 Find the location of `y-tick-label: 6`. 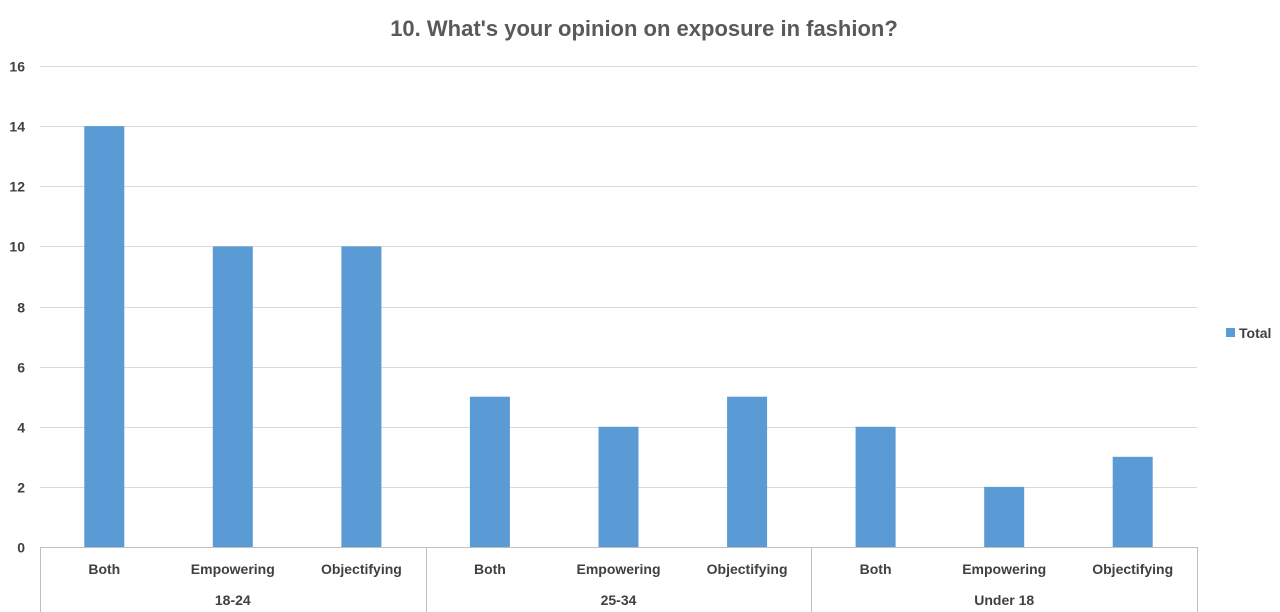

y-tick-label: 6 is located at coordinates (21, 368).